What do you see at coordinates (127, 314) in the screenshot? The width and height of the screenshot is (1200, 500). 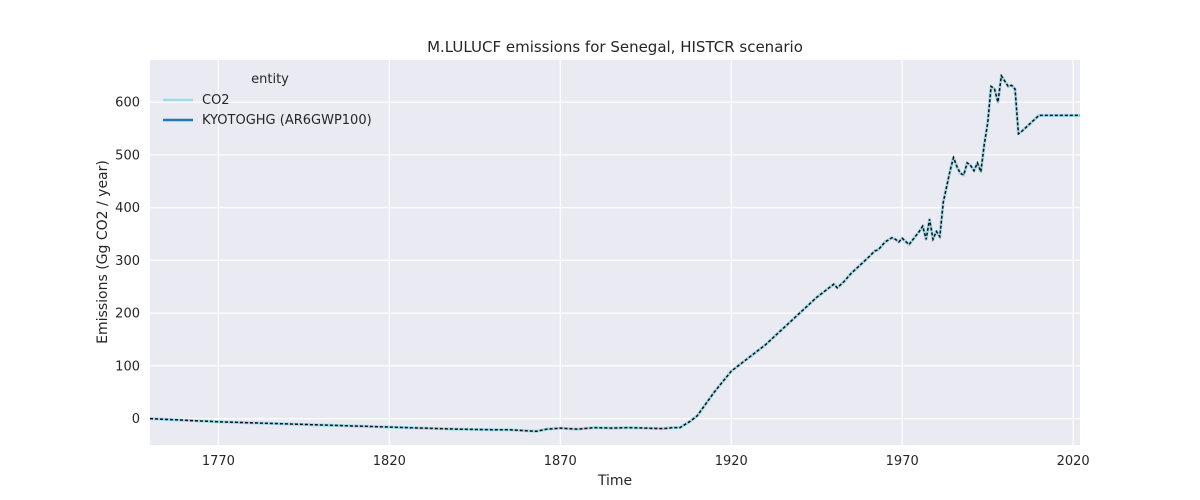 I see `y-tick-label: 200` at bounding box center [127, 314].